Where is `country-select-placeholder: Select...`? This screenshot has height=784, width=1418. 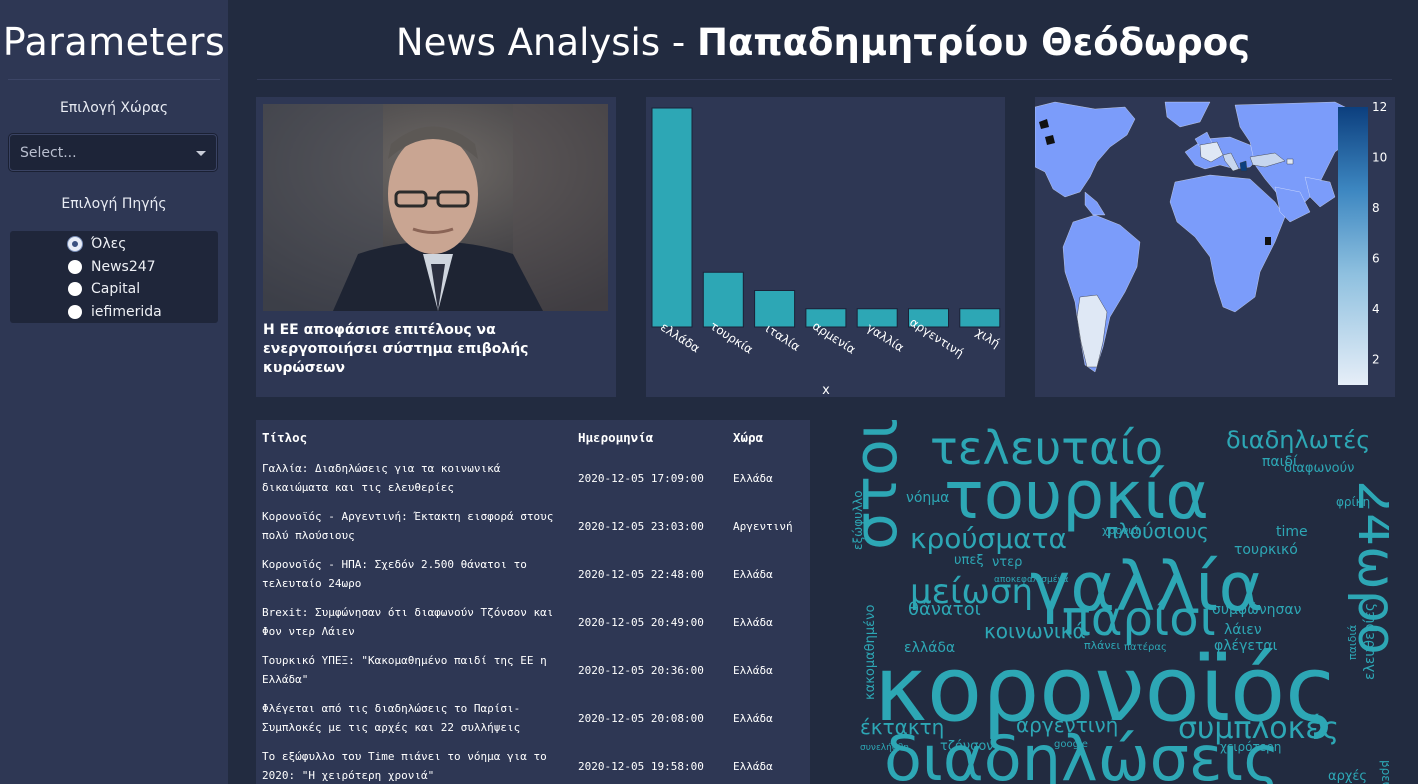 country-select-placeholder: Select... is located at coordinates (48, 153).